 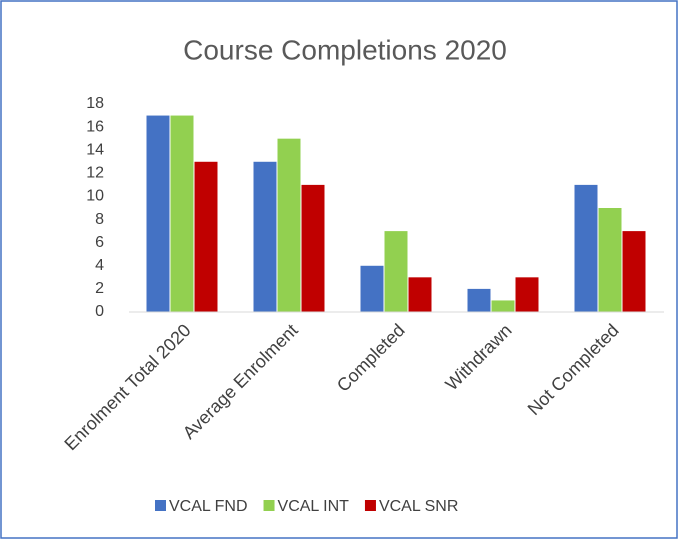 I want to click on chart-title: Course Completions 2020, so click(x=345, y=49).